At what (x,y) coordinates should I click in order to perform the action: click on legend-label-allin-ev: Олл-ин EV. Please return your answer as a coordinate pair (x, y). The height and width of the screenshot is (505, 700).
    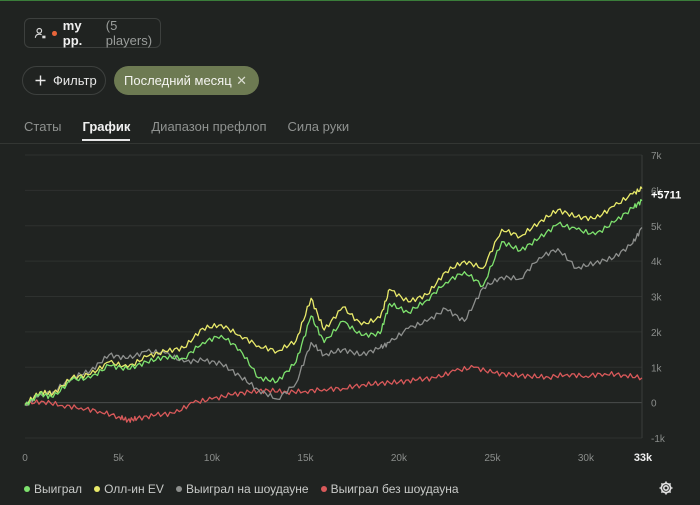
    Looking at the image, I should click on (134, 489).